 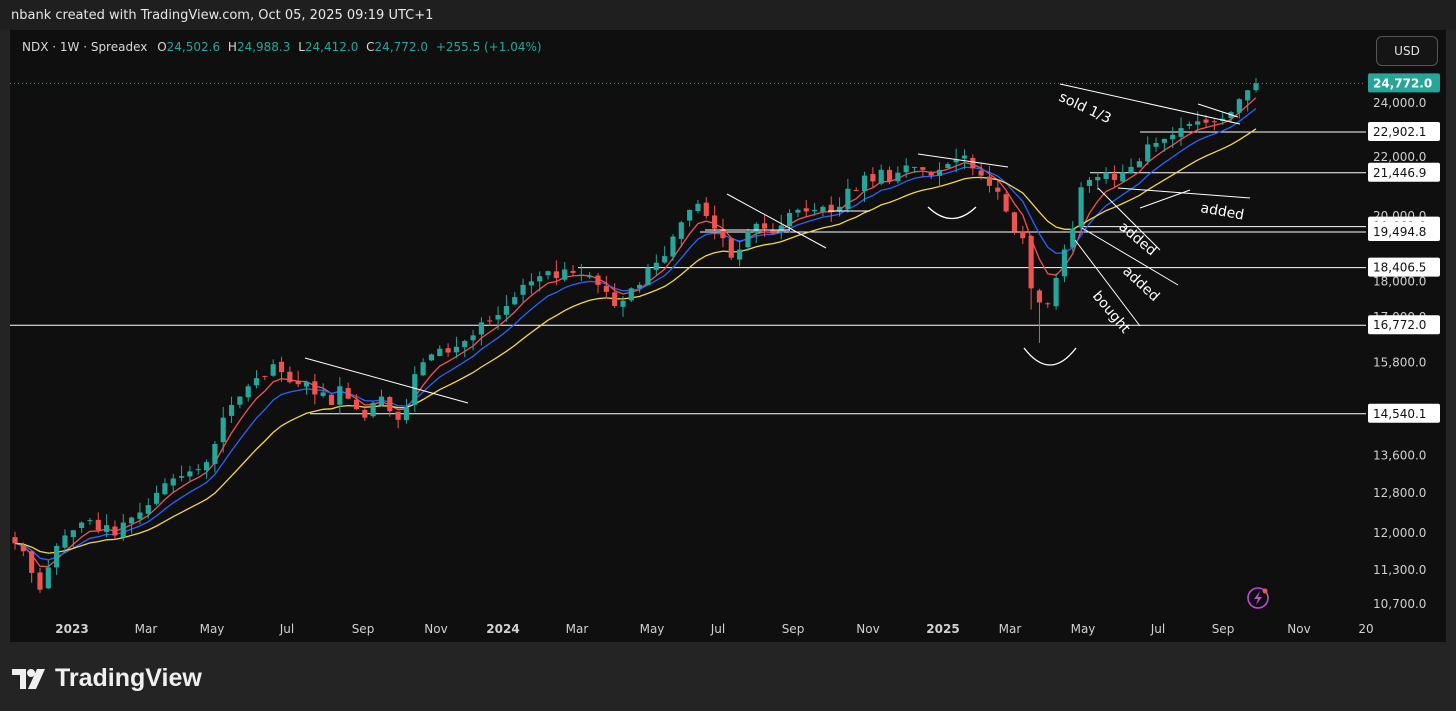 What do you see at coordinates (793, 629) in the screenshot?
I see `time-tick-label: Sep` at bounding box center [793, 629].